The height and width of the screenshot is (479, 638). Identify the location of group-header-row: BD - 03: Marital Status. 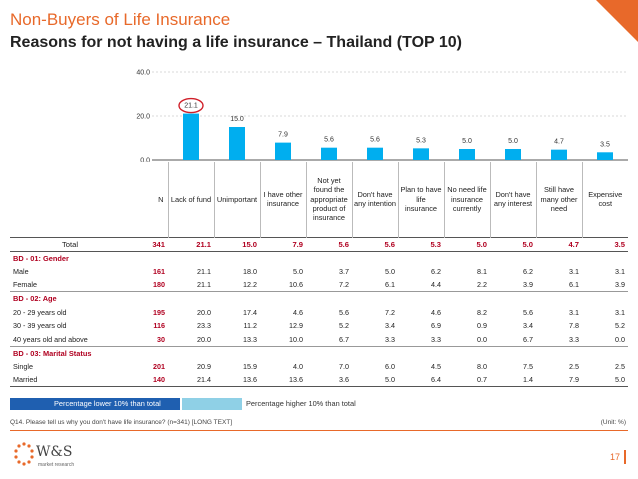
(319, 352).